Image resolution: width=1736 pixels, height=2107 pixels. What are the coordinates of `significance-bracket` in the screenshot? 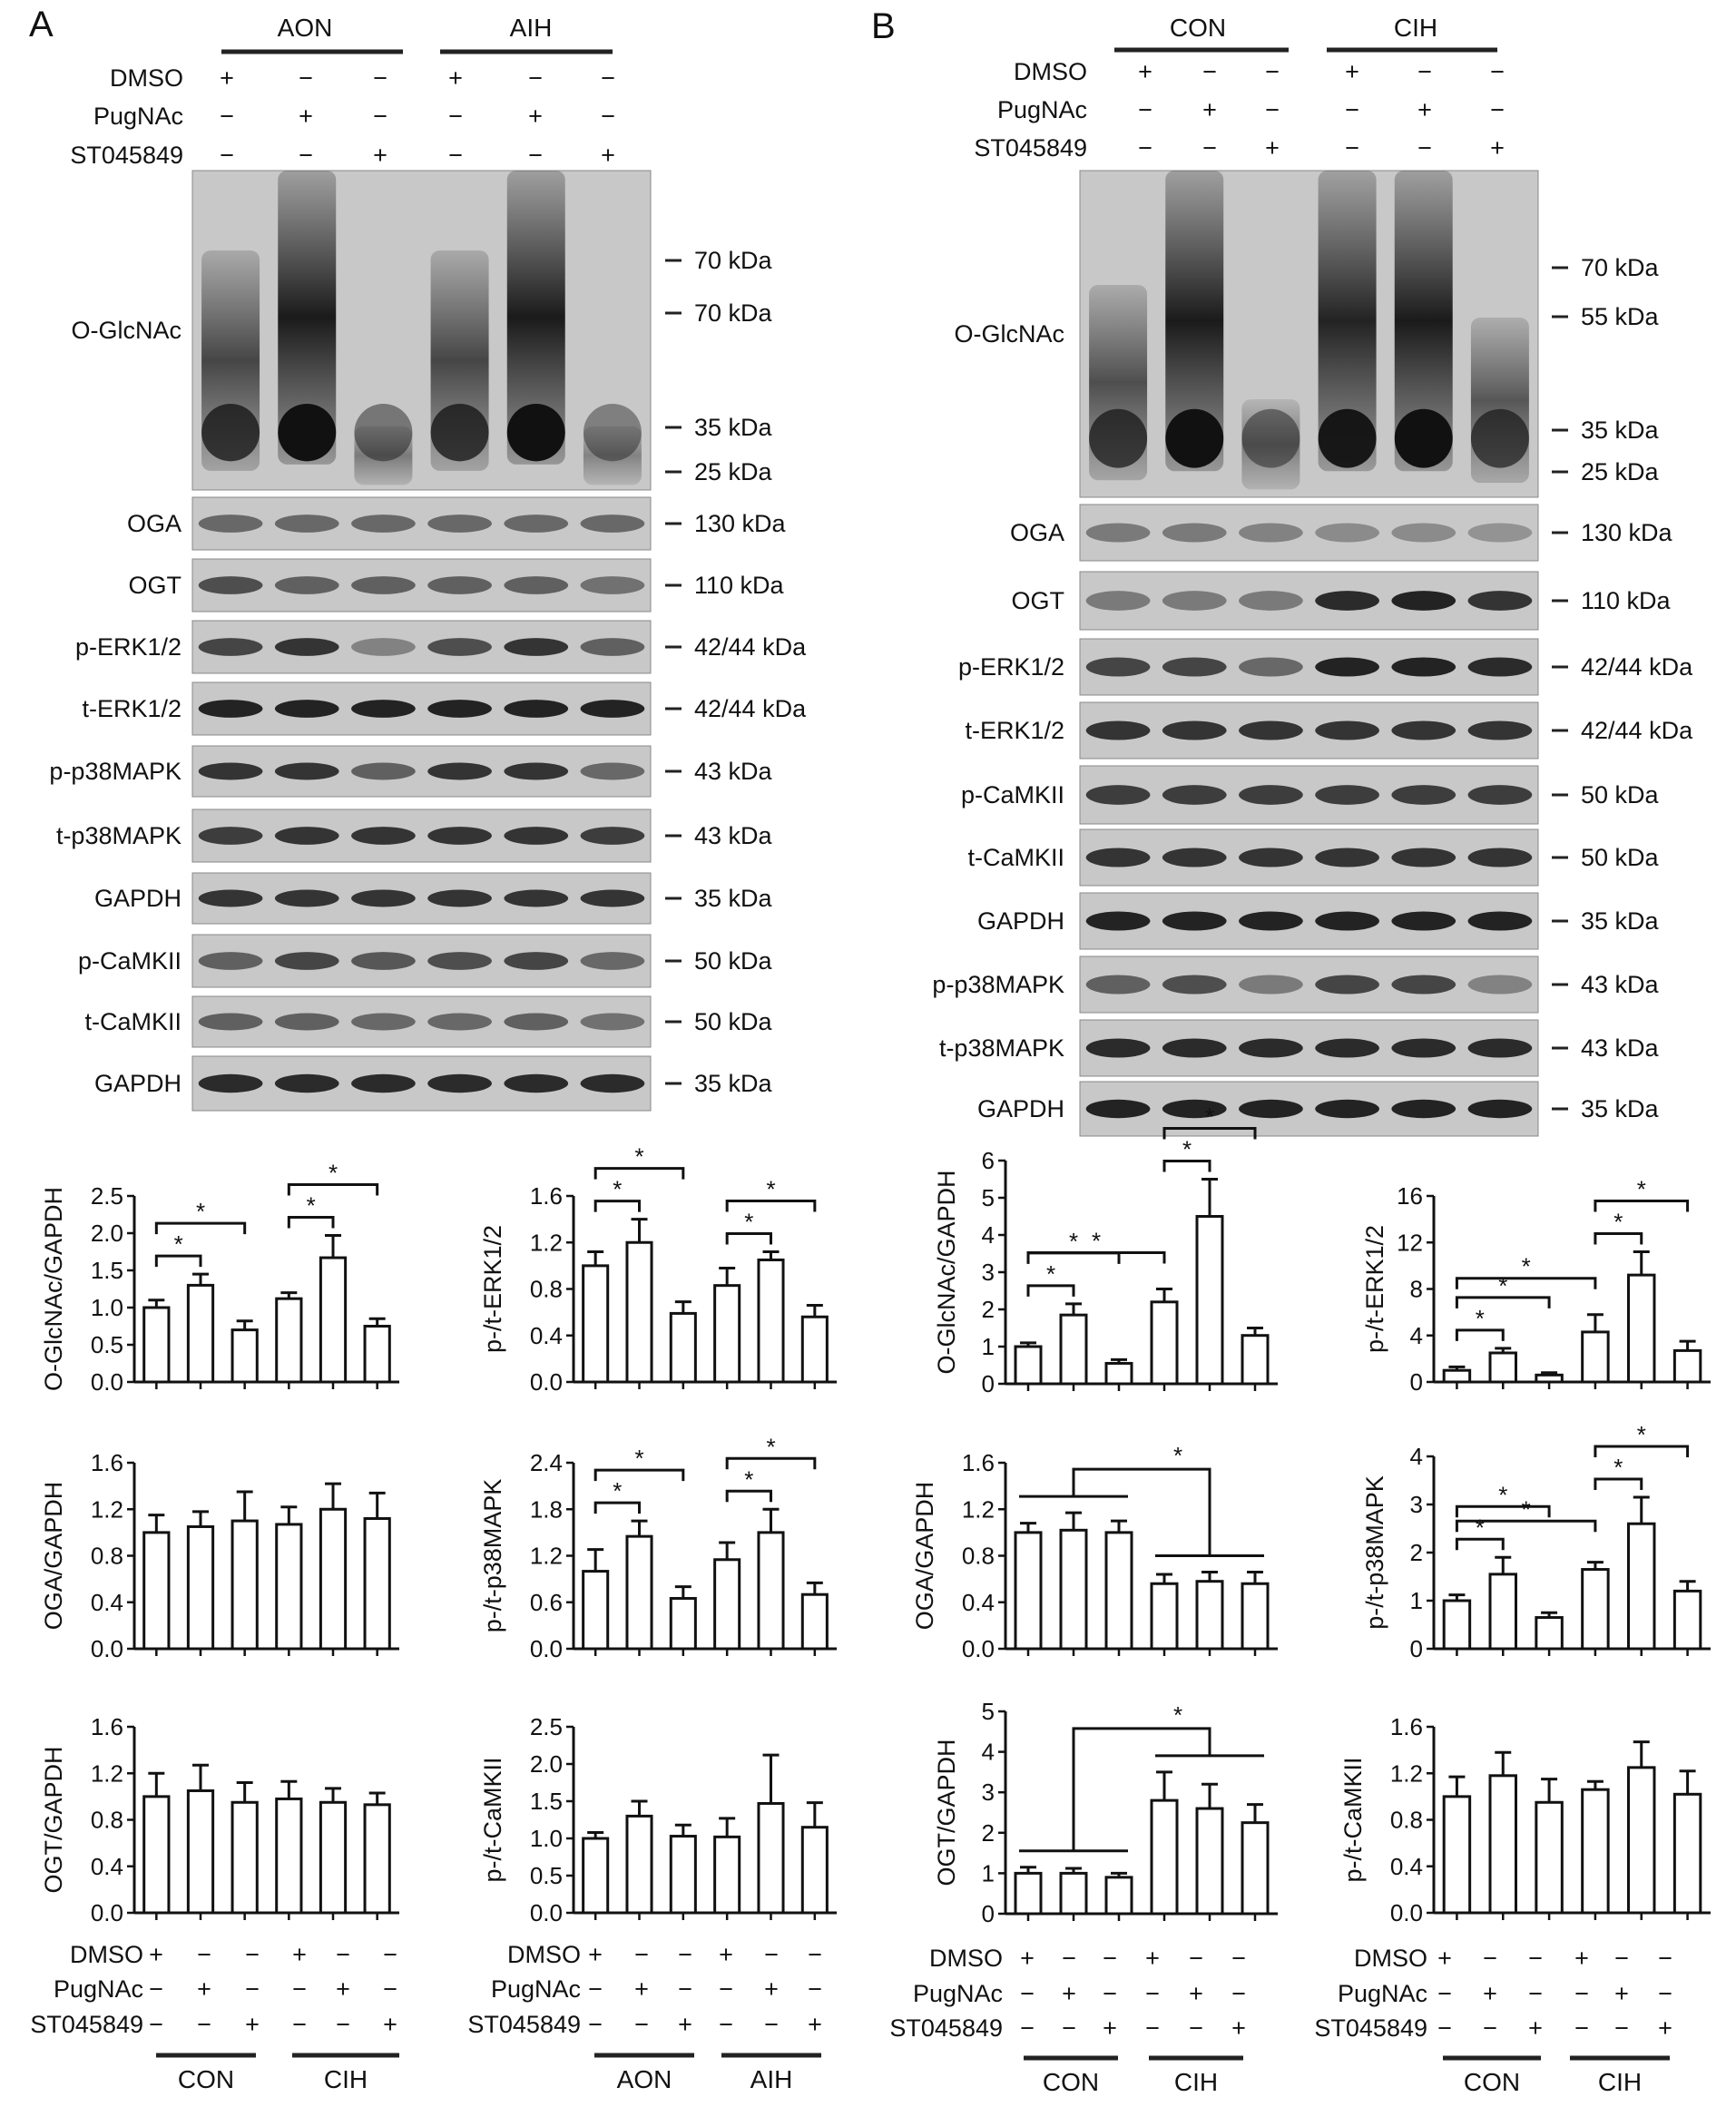 It's located at (1141, 1511).